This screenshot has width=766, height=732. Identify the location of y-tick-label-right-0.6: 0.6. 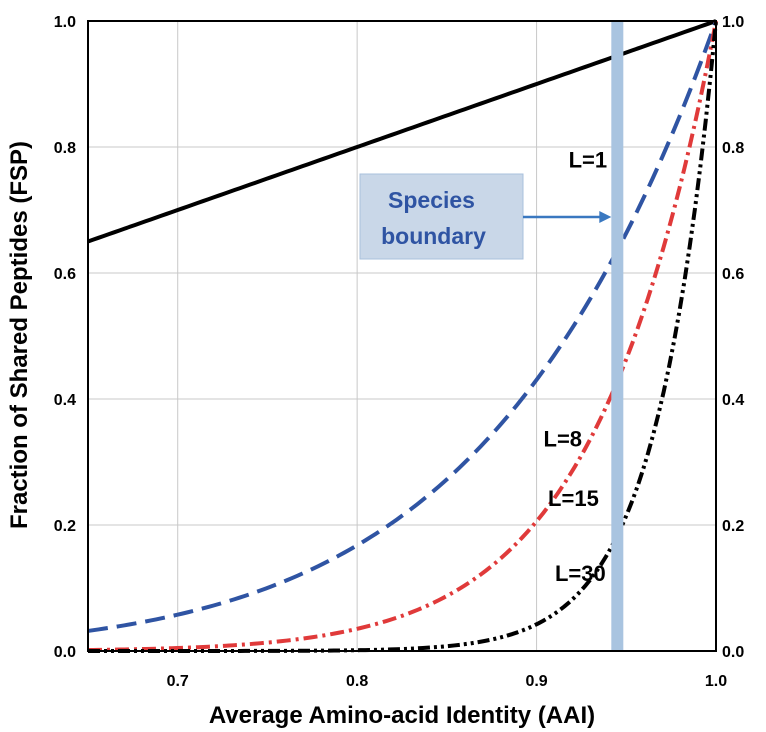
(733, 274).